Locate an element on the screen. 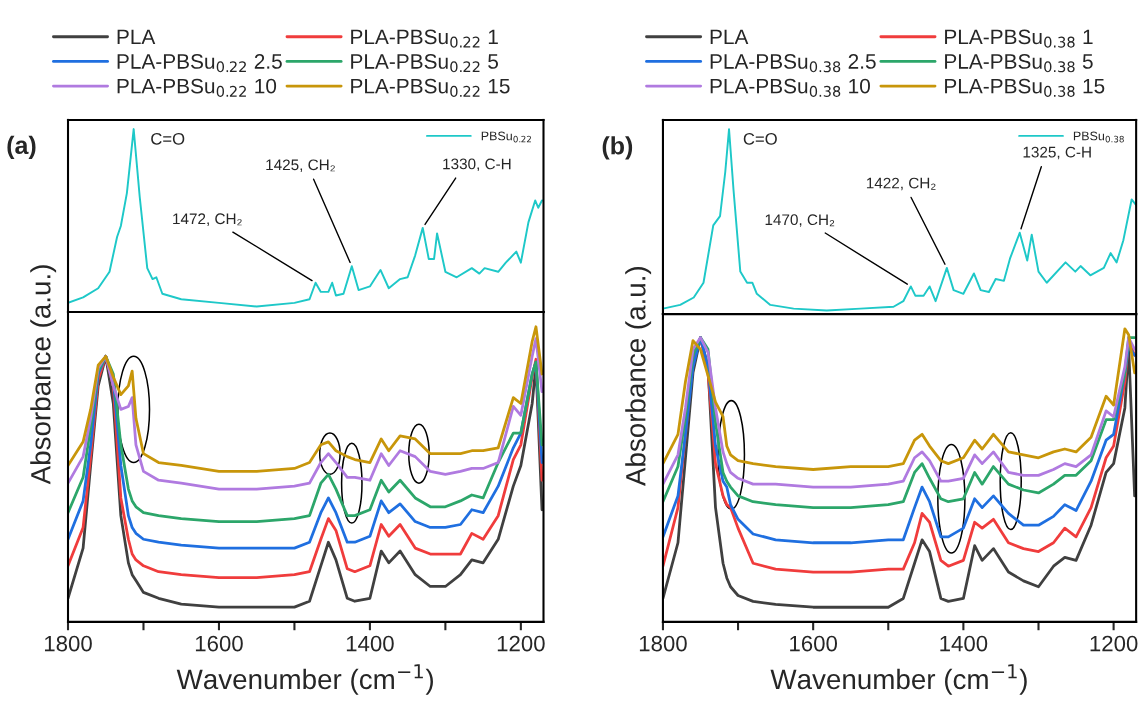 Image resolution: width=1143 pixels, height=714 pixels. legend-label: PLA-PBSu$_{0.38}$ 10 is located at coordinates (790, 87).